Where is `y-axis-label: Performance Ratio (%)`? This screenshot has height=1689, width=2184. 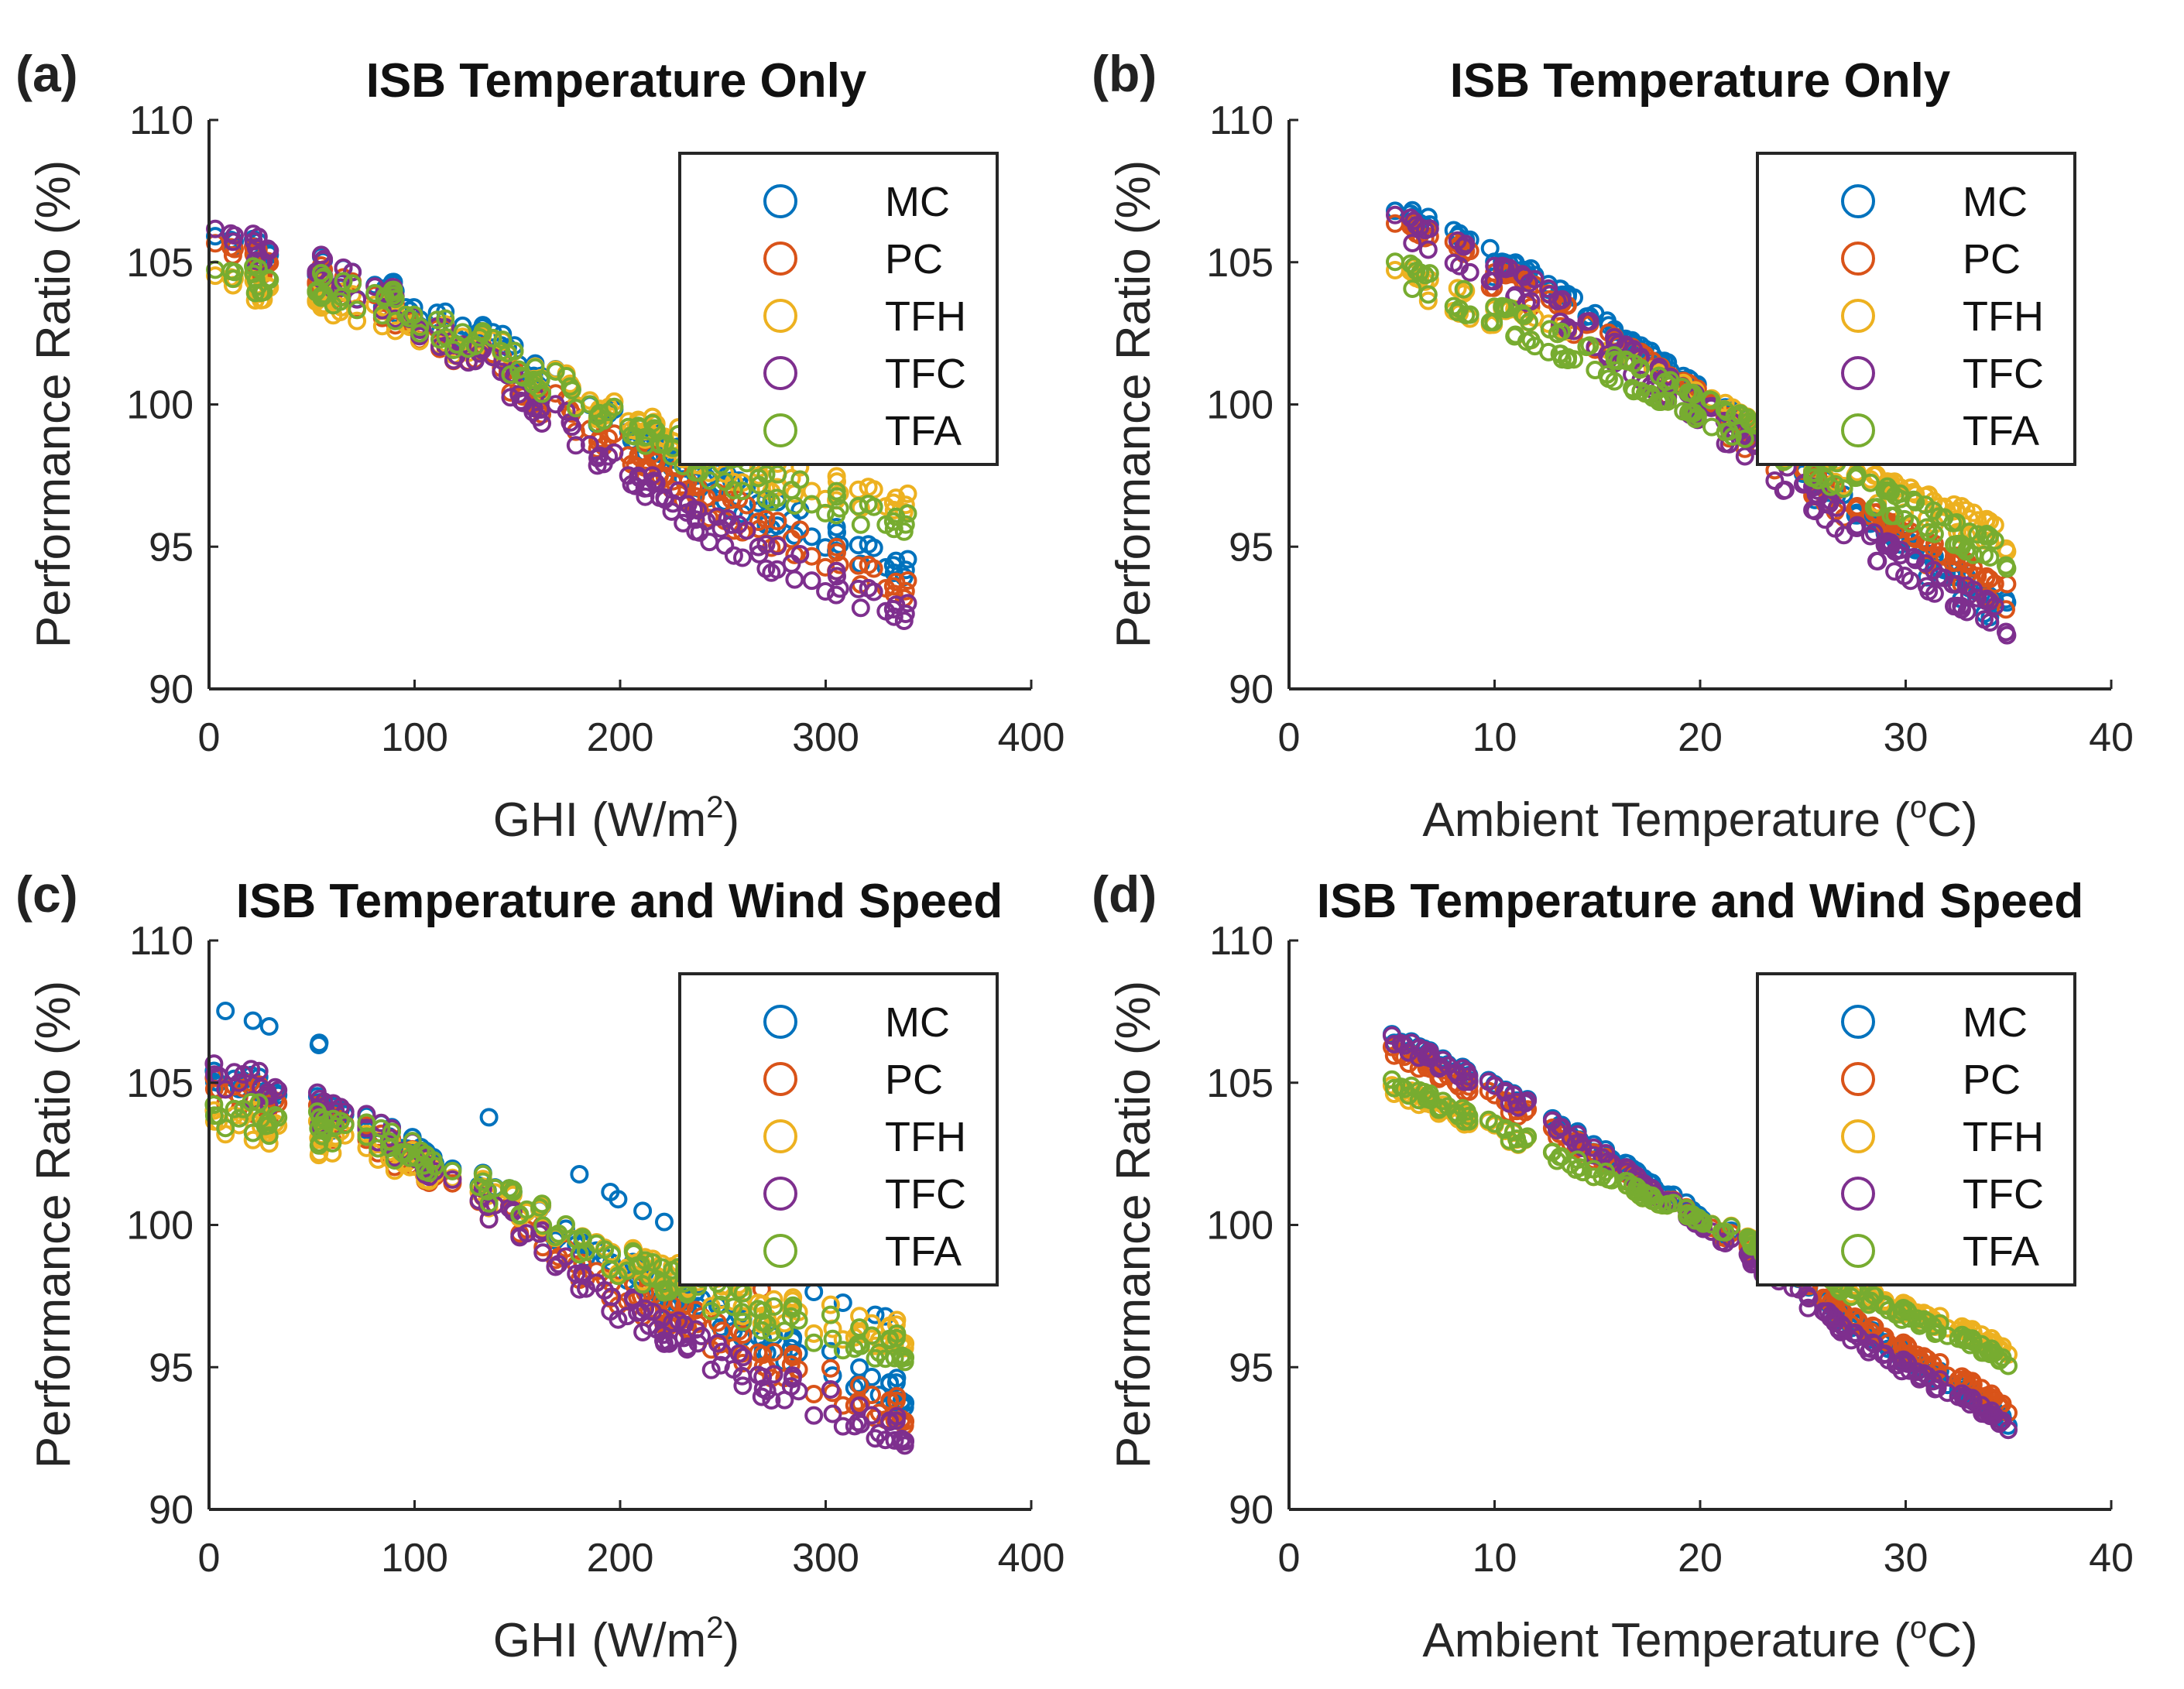 y-axis-label: Performance Ratio (%) is located at coordinates (1134, 404).